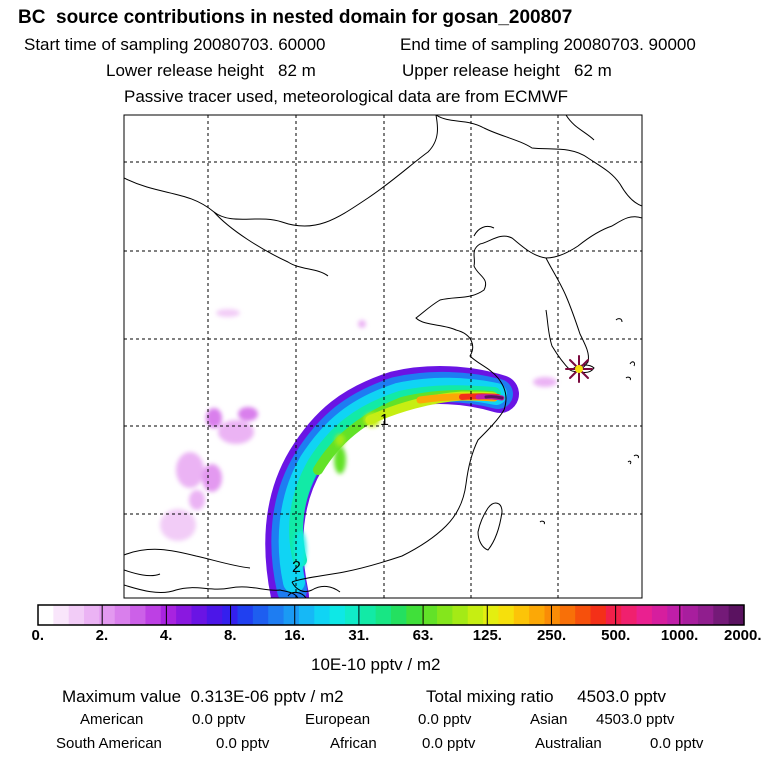 The image size is (768, 768). I want to click on colorbar-unit: 10E-10 pptv / m2, so click(376, 664).